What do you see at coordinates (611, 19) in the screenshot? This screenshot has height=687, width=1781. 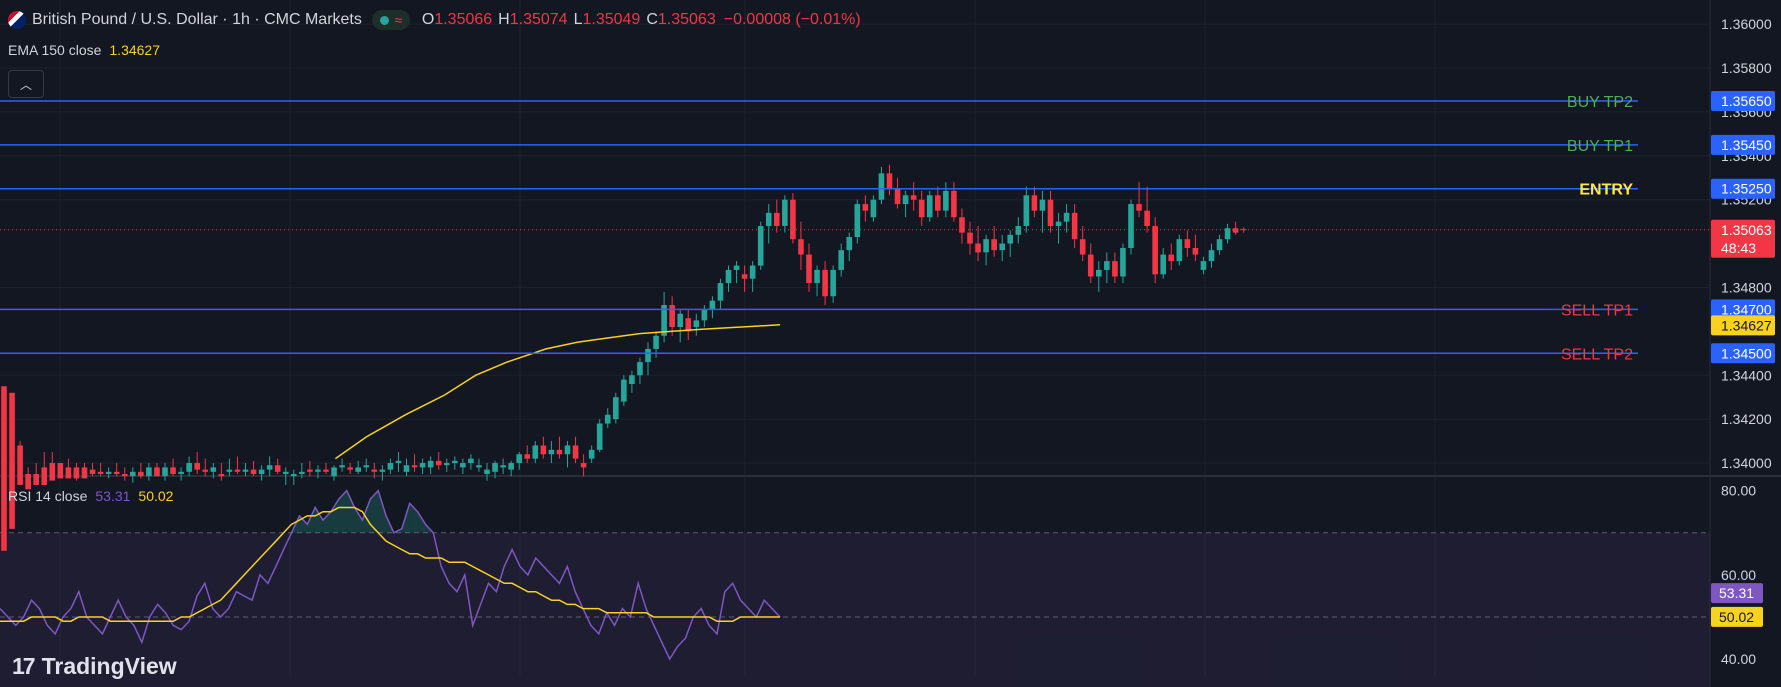 I see `ohlc-low-value: 1.35049` at bounding box center [611, 19].